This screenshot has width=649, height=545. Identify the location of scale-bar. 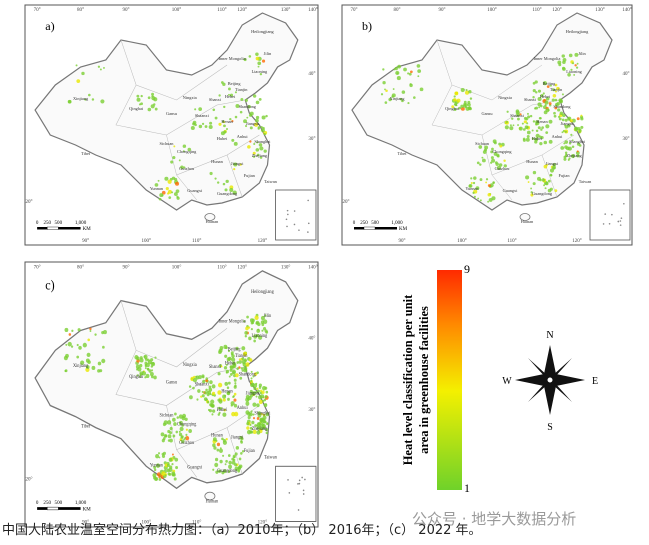
(375, 228).